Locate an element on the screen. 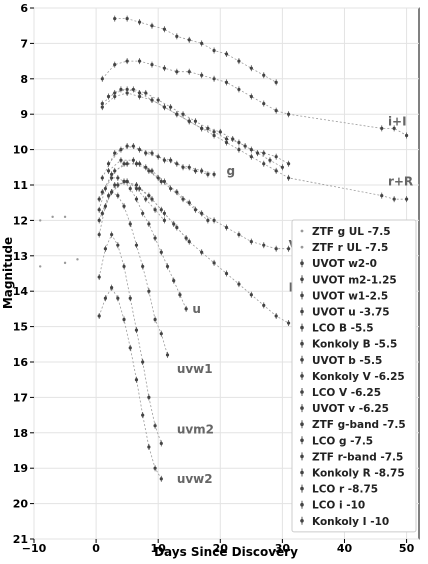 The width and height of the screenshot is (428, 564). legend-label: ZTF r-band -7.5 is located at coordinates (357, 457).